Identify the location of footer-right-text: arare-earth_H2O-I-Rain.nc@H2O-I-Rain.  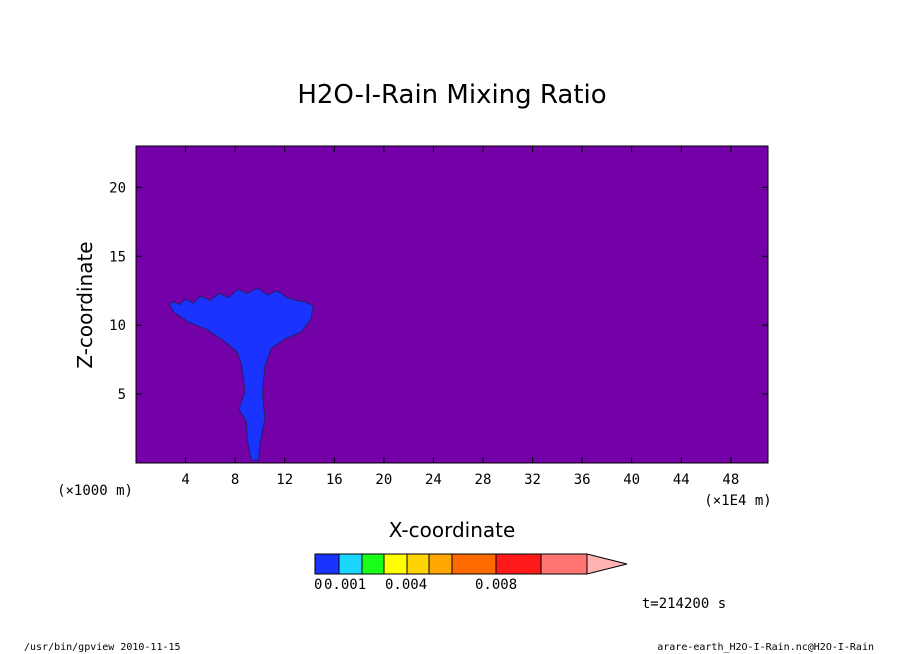
(765, 647).